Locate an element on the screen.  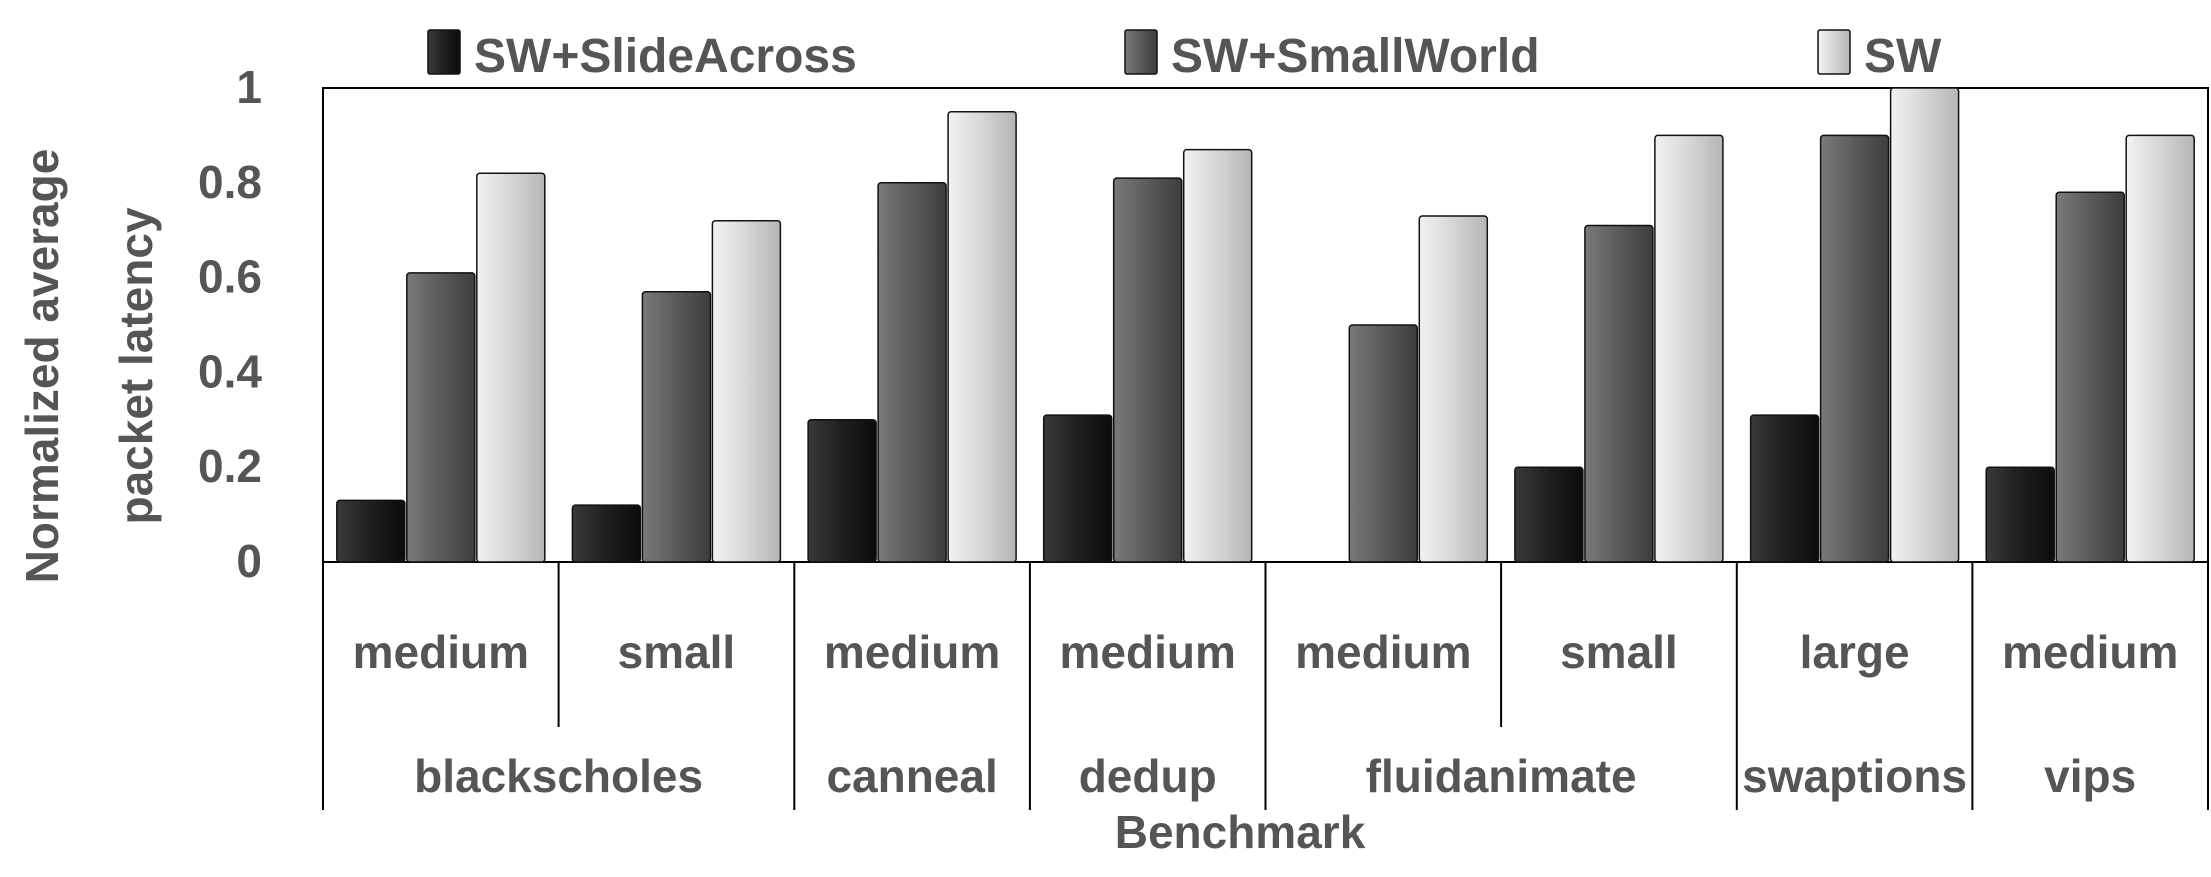
y-tick-label: 0.6 is located at coordinates (230, 277).